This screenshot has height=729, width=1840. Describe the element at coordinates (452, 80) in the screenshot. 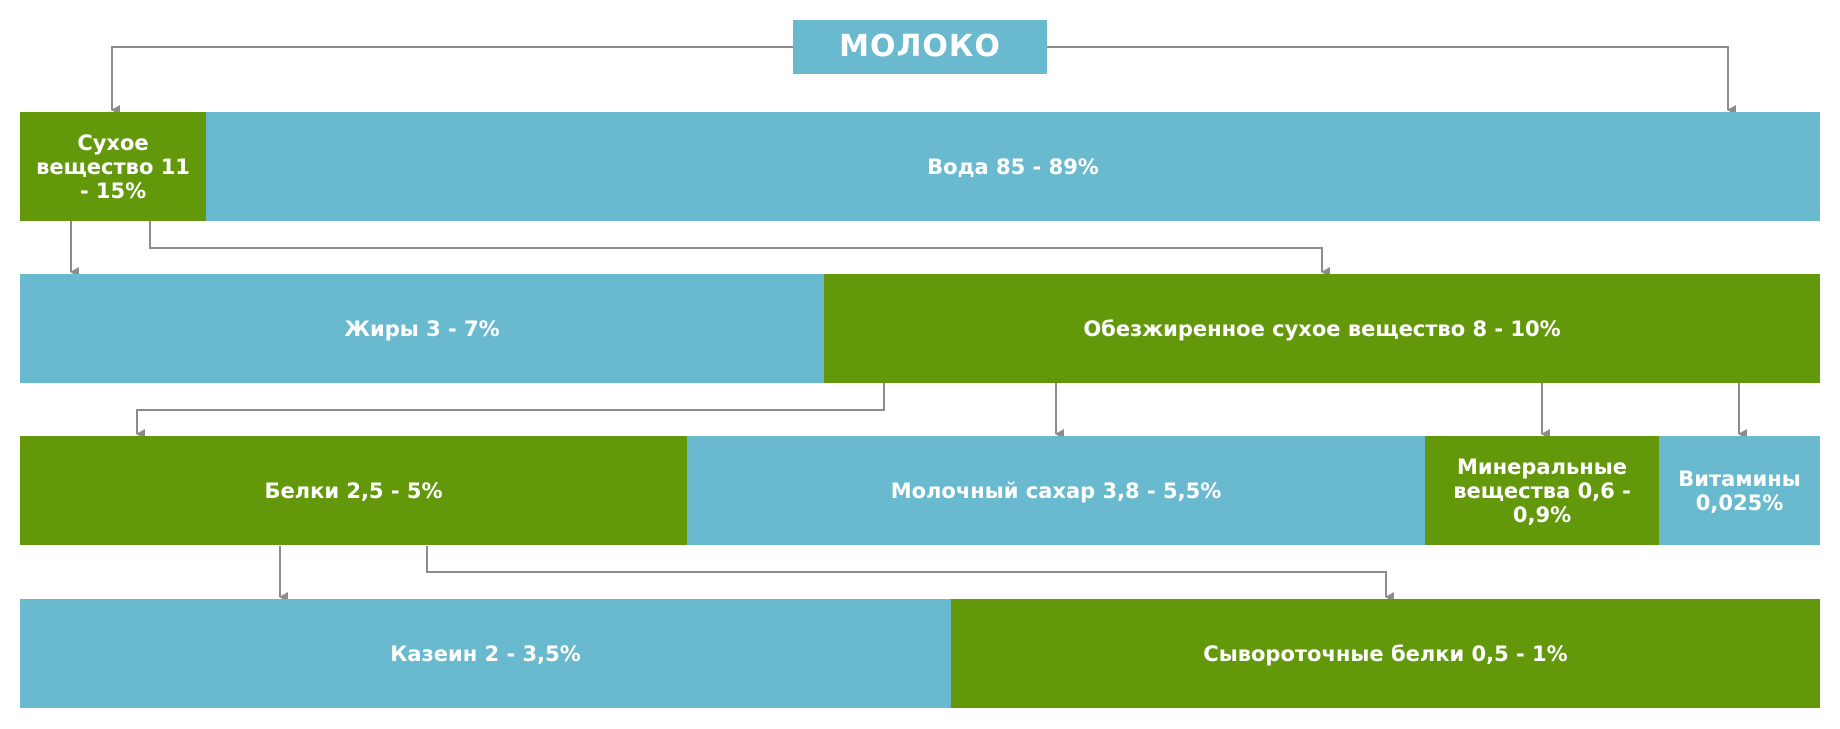

I see `connector-root-to-dry-matter` at that location.